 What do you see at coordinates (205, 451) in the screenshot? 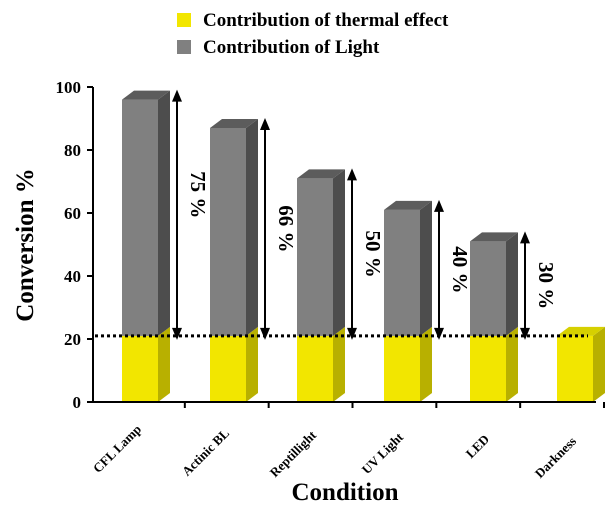
I see `x-tick-label-1: Actinic BL` at bounding box center [205, 451].